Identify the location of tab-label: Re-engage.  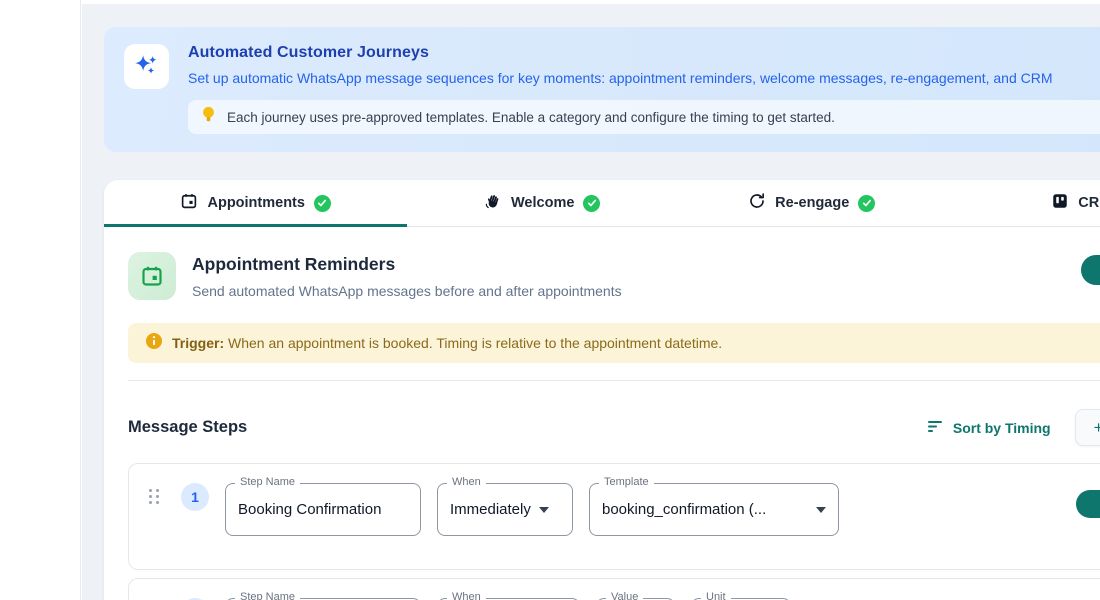
(812, 203).